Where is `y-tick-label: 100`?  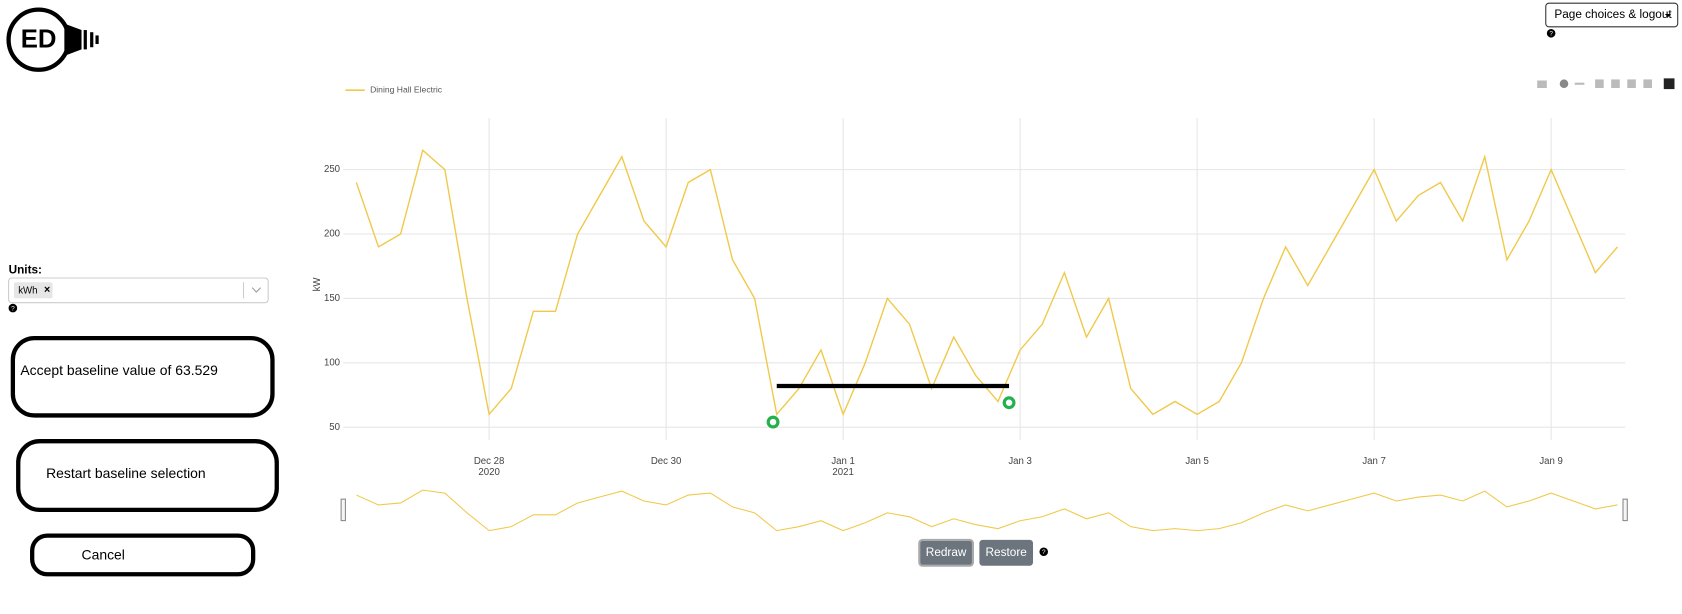
y-tick-label: 100 is located at coordinates (332, 362).